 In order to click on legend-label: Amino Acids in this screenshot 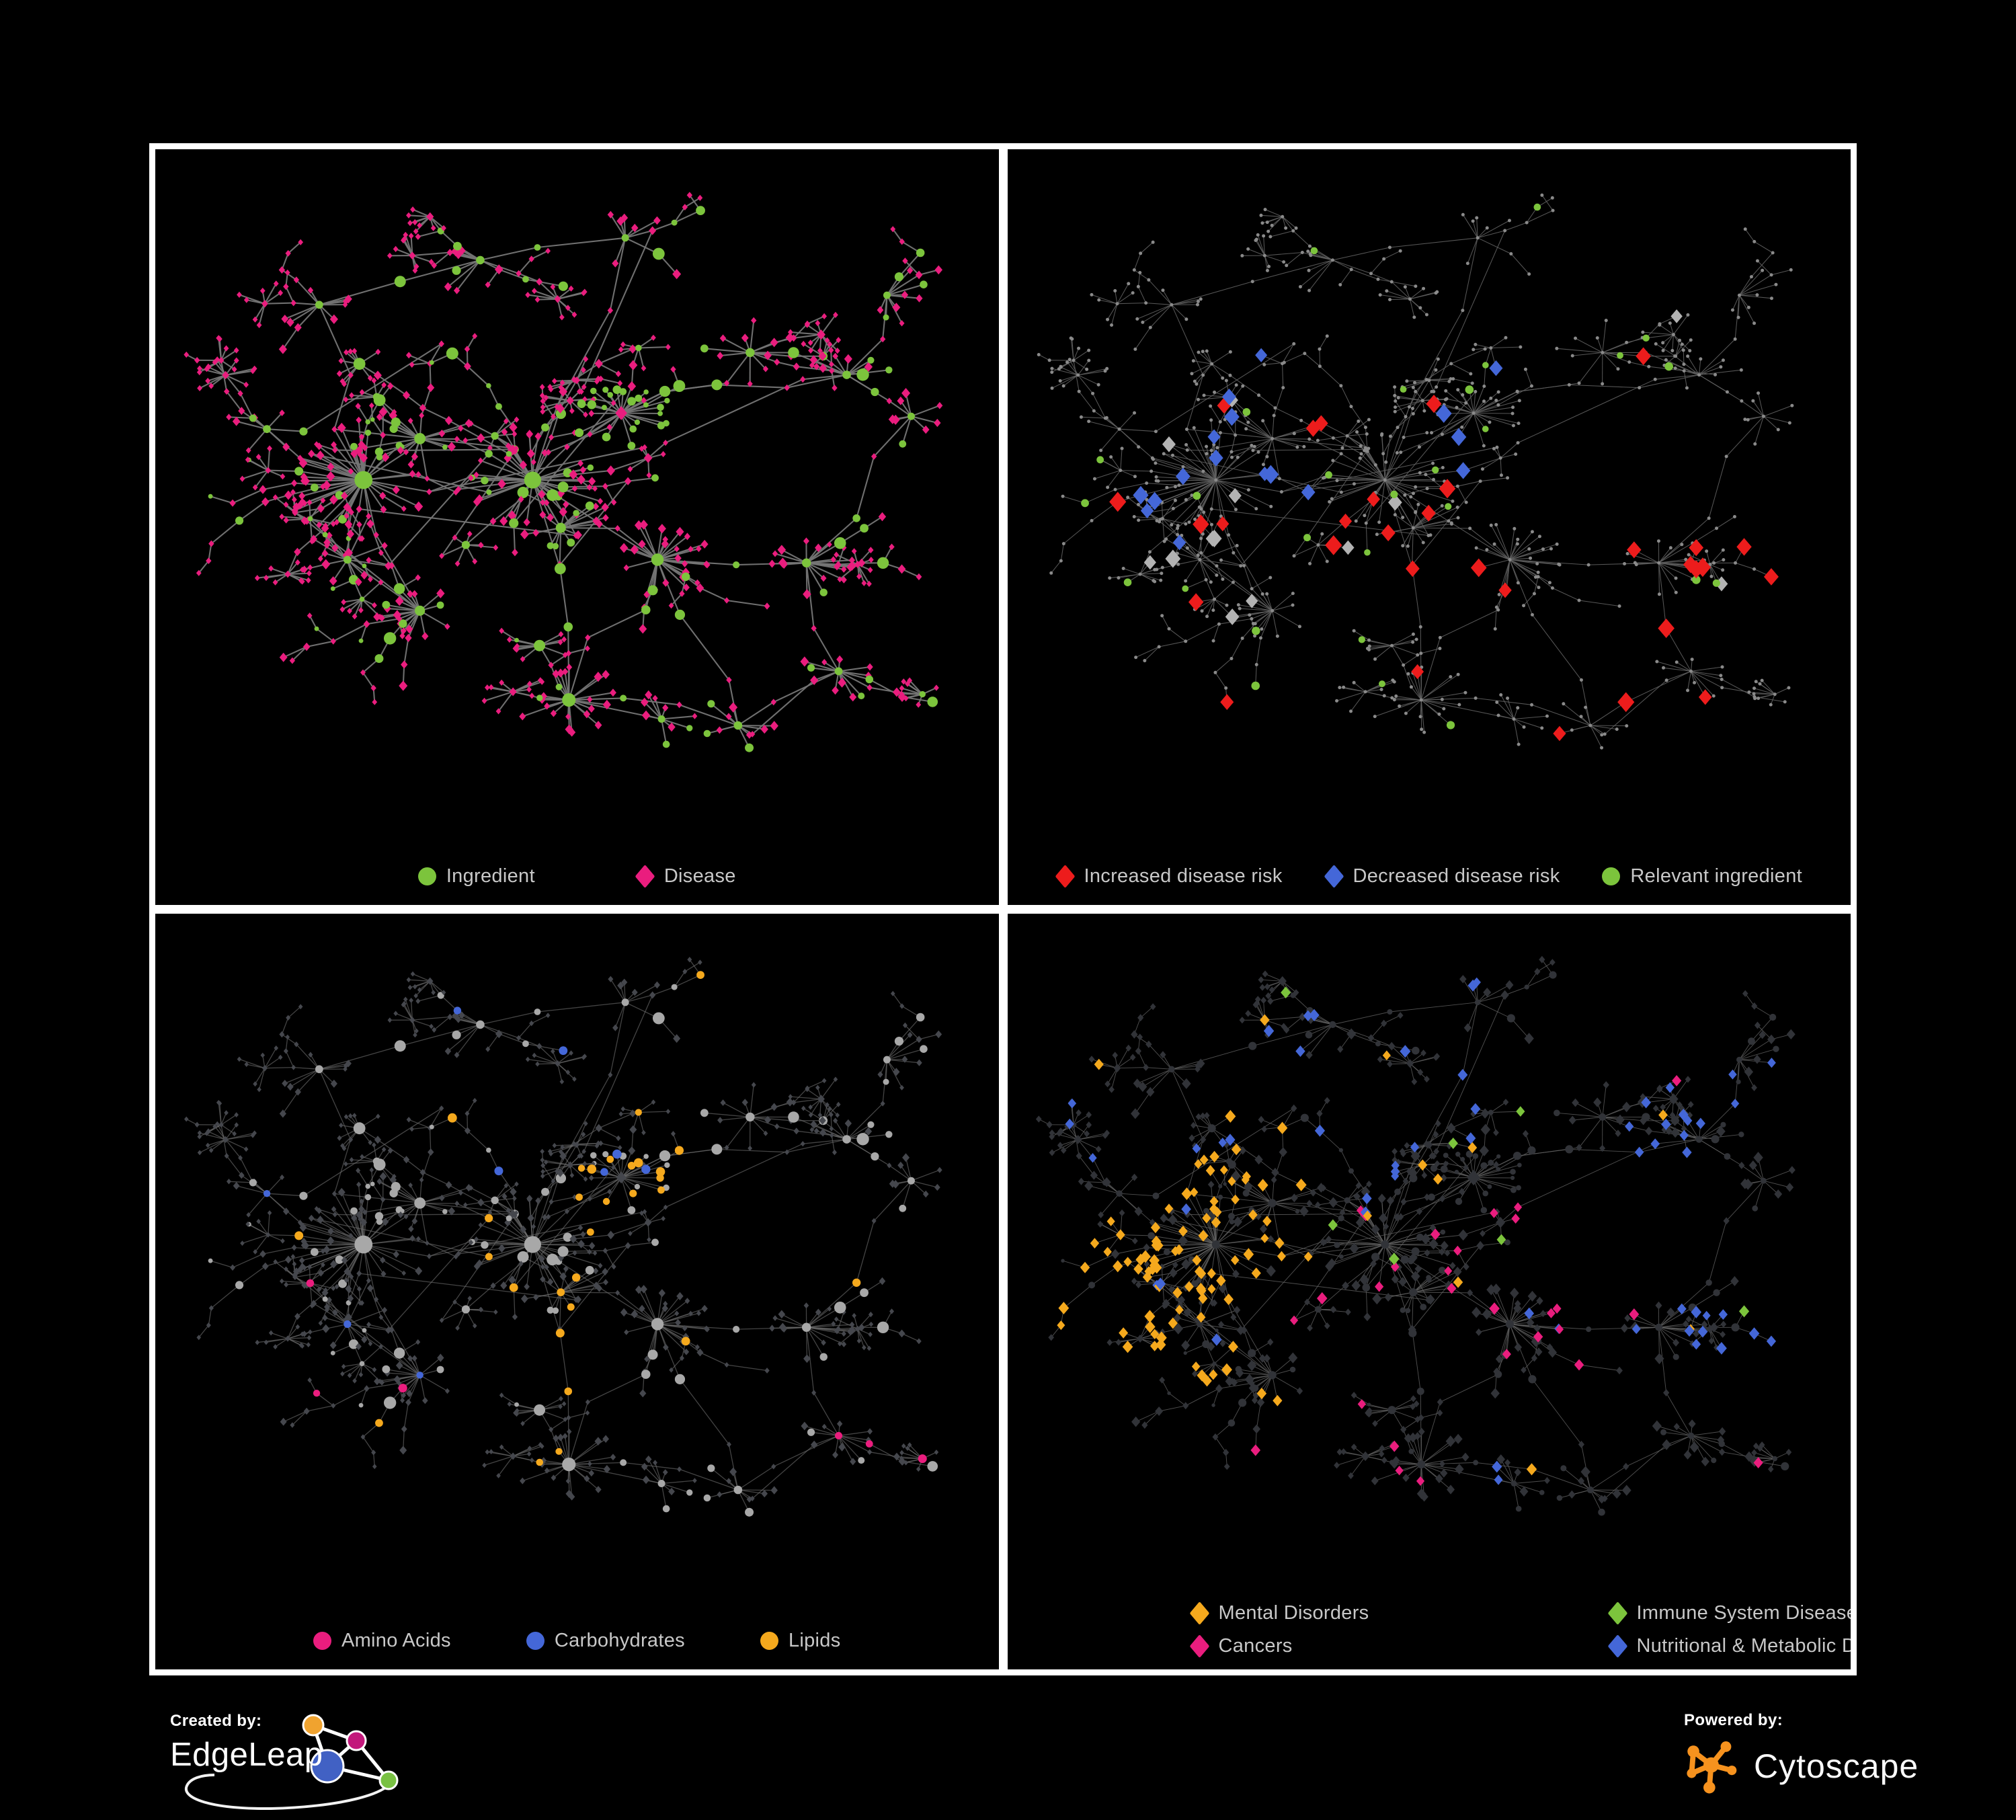, I will do `click(396, 1640)`.